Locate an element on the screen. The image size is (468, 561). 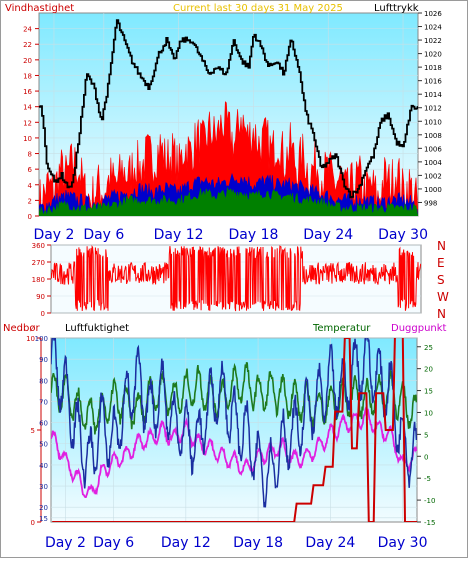
wind-x-axis-labels: Day 2 Day 6 Day 12 Day 18 Day 24 Day 30 is located at coordinates (230, 235).